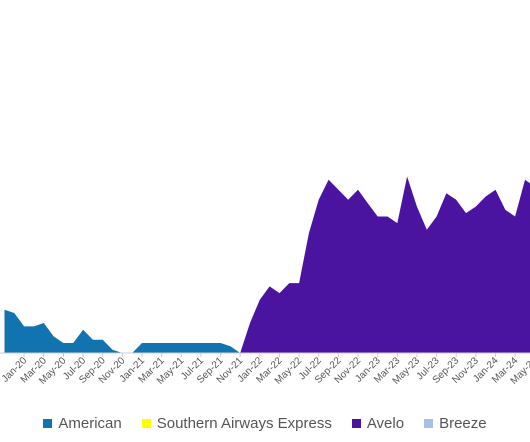 The image size is (530, 442). I want to click on legend-swatch-avelo, so click(356, 423).